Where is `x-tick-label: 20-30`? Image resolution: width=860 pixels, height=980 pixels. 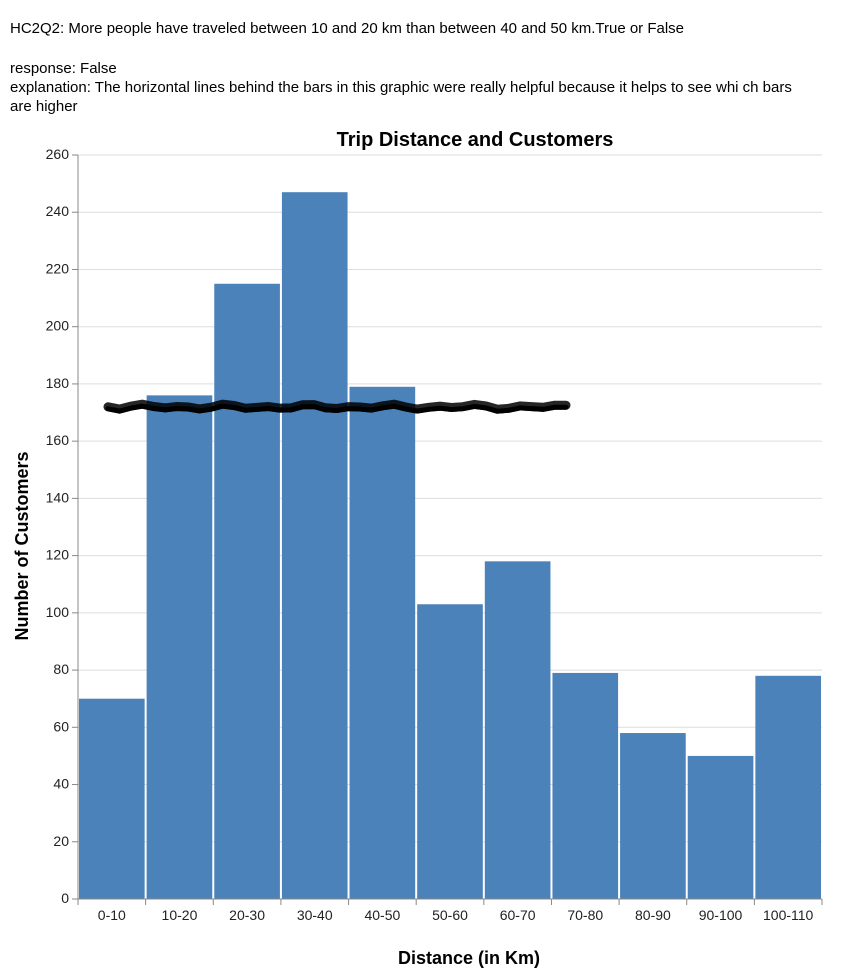
x-tick-label: 20-30 is located at coordinates (247, 915).